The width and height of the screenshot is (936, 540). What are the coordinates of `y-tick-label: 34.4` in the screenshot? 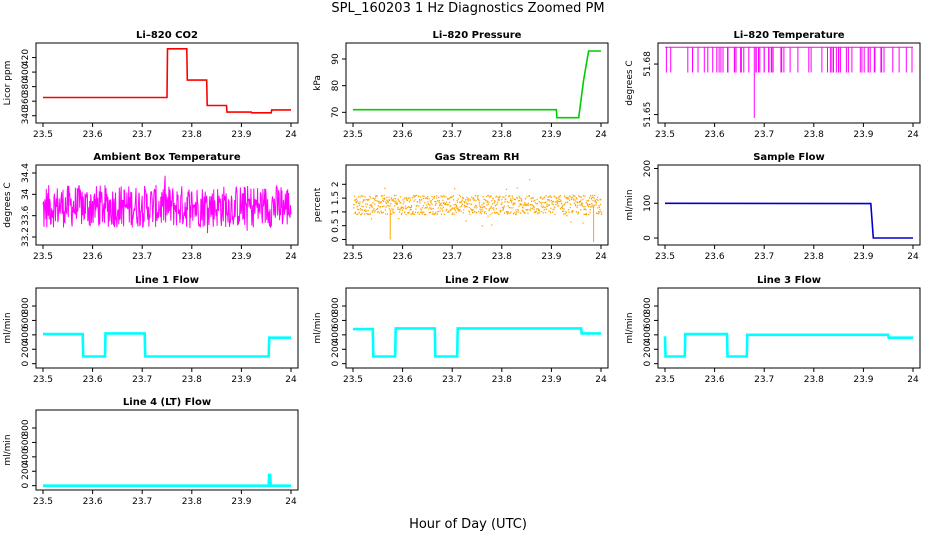 It's located at (26, 173).